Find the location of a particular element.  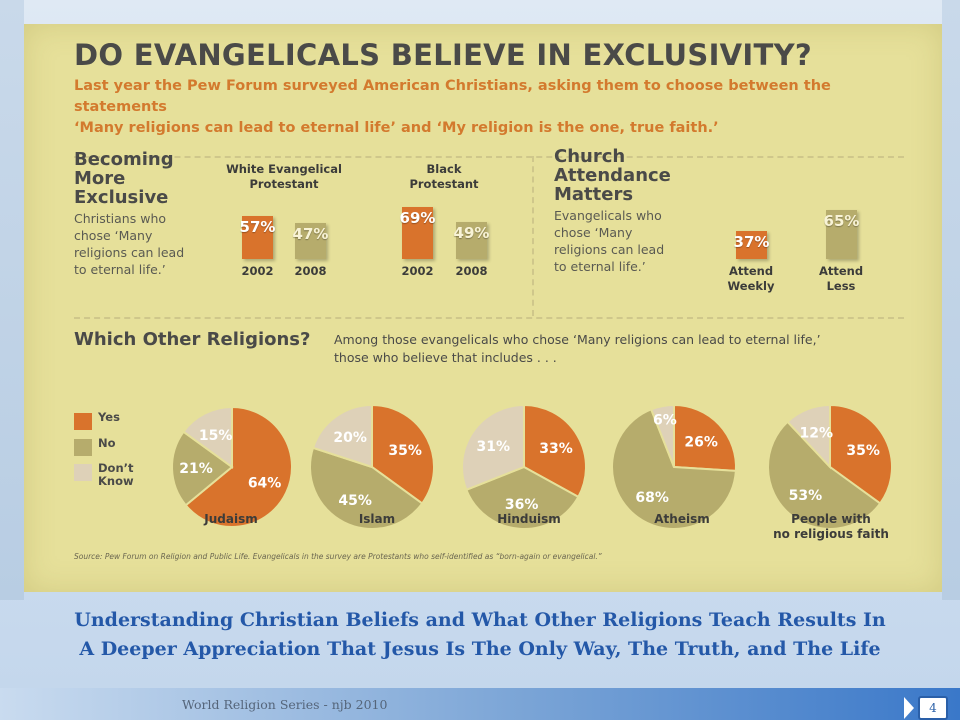

attendance-desc-line: to eternal life.’ is located at coordinates (600, 266).